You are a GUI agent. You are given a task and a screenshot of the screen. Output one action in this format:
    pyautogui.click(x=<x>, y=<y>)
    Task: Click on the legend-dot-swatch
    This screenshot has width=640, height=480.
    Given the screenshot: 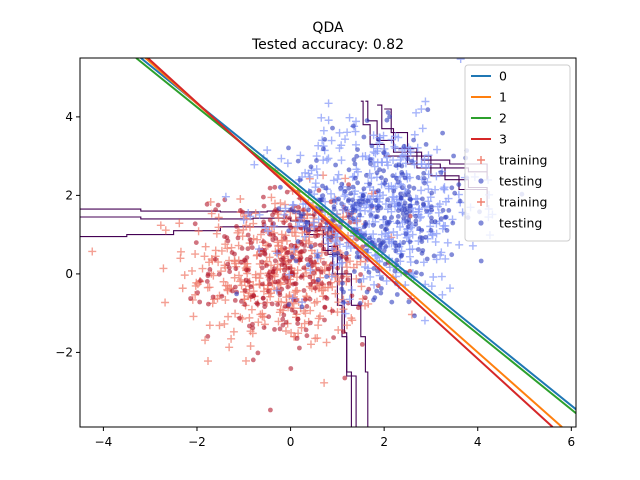 What is the action you would take?
    pyautogui.click(x=481, y=181)
    